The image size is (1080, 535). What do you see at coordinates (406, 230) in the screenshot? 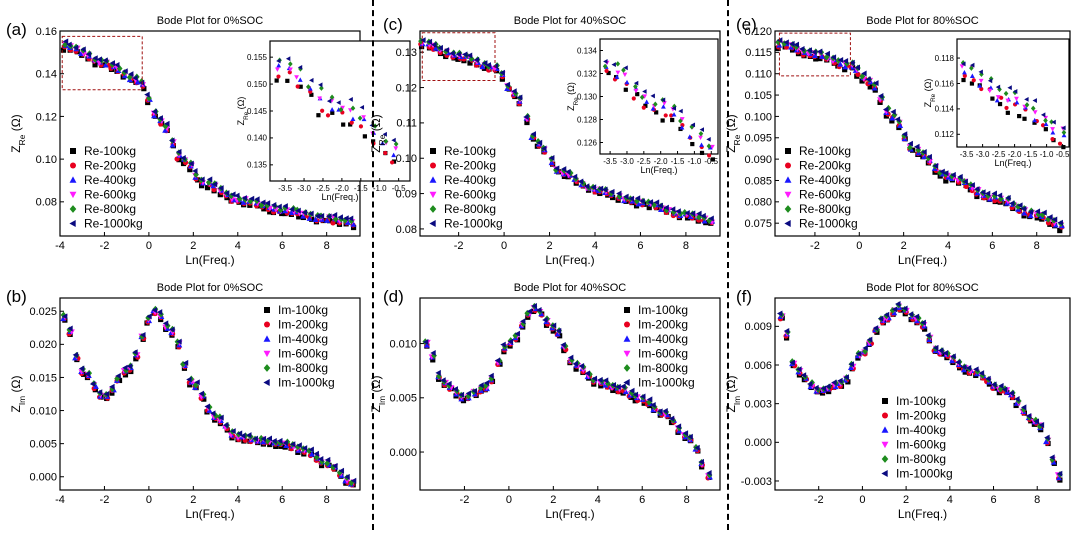
I see `panel-c-y-tick-label: 0.08` at bounding box center [406, 230].